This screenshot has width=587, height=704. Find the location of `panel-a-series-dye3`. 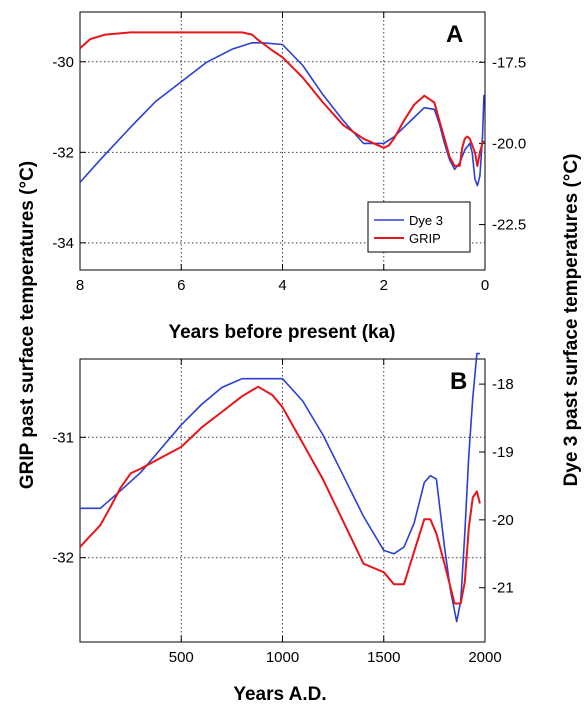

panel-a-series-dye3 is located at coordinates (282, 114).